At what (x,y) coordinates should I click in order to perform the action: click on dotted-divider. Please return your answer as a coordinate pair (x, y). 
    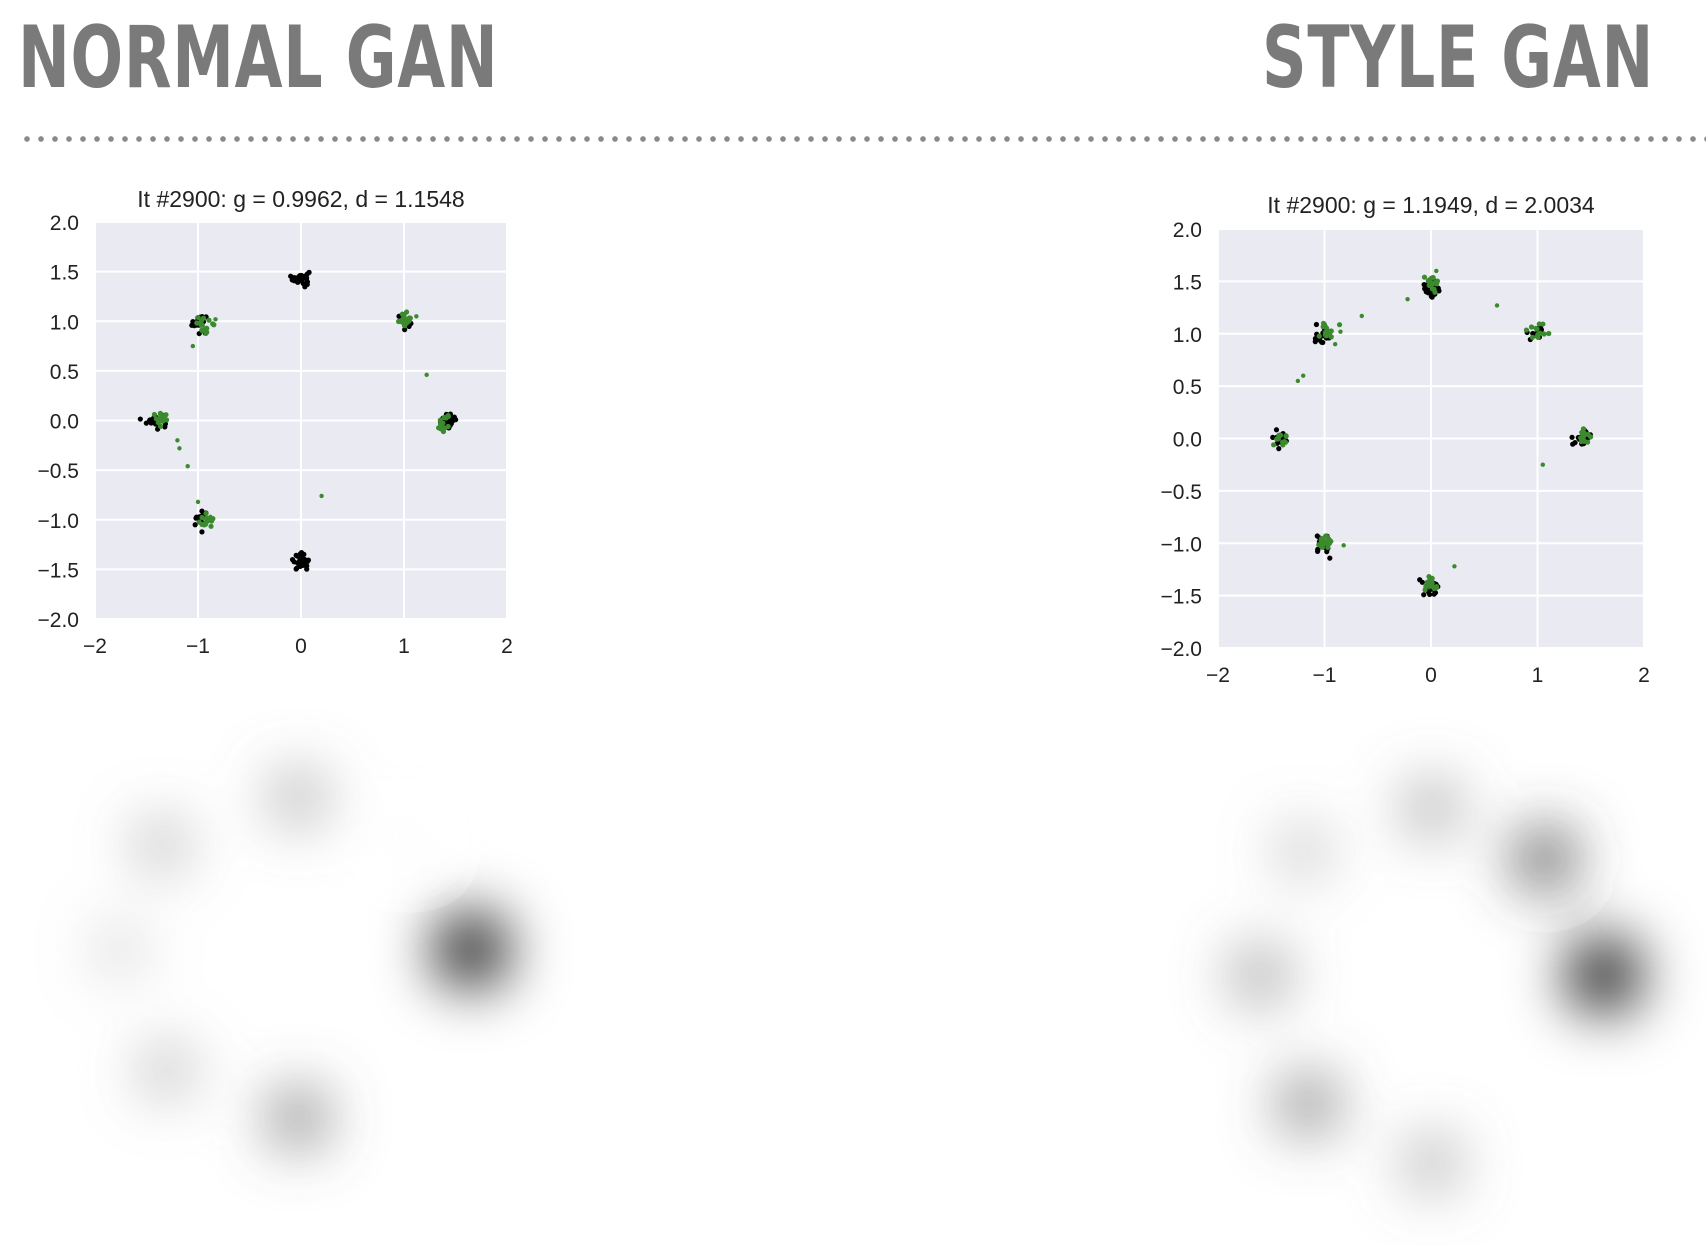
    Looking at the image, I should click on (863, 139).